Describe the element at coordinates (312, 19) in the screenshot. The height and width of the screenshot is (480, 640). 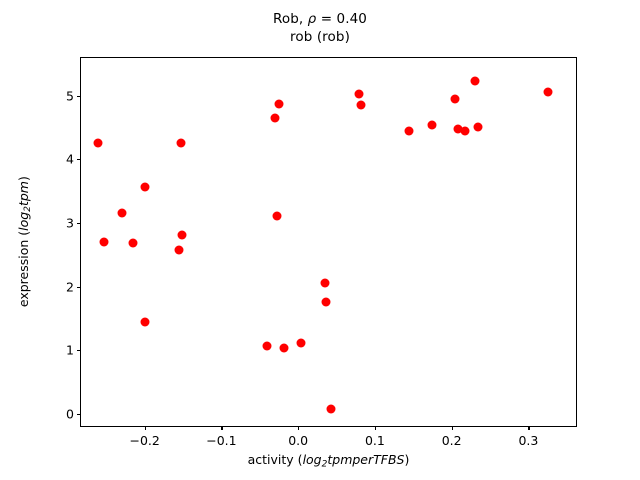
I see `title-rho-symbol: ρ` at that location.